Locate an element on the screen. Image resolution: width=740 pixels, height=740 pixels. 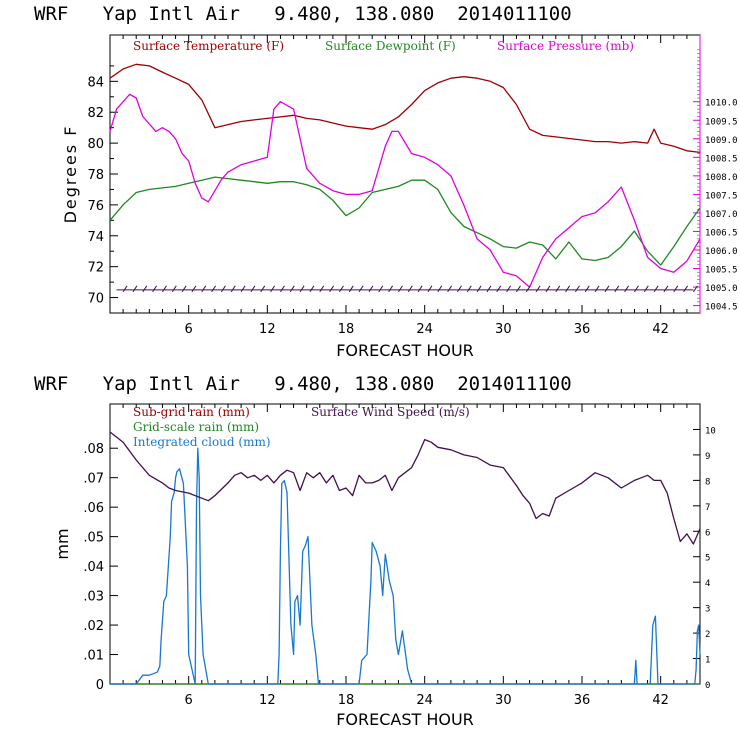
y-tick-label: 0 is located at coordinates (100, 685).